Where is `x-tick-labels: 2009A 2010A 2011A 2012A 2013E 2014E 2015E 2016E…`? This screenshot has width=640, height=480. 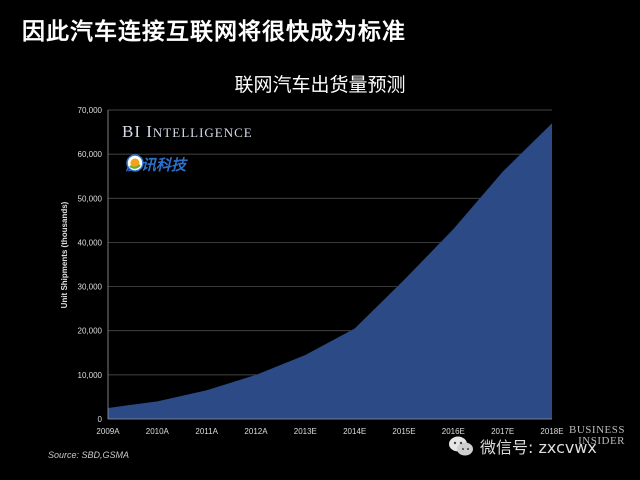 x-tick-labels: 2009A 2010A 2011A 2012A 2013E 2014E 2015E 2016E… is located at coordinates (329, 431).